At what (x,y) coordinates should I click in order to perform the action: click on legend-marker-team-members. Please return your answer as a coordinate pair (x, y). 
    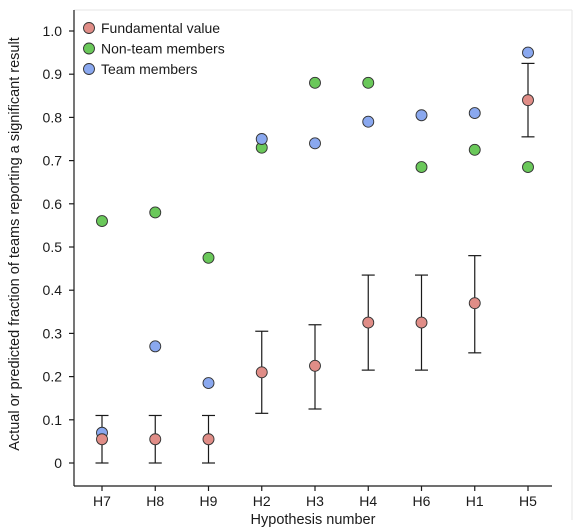
    Looking at the image, I should click on (89, 69).